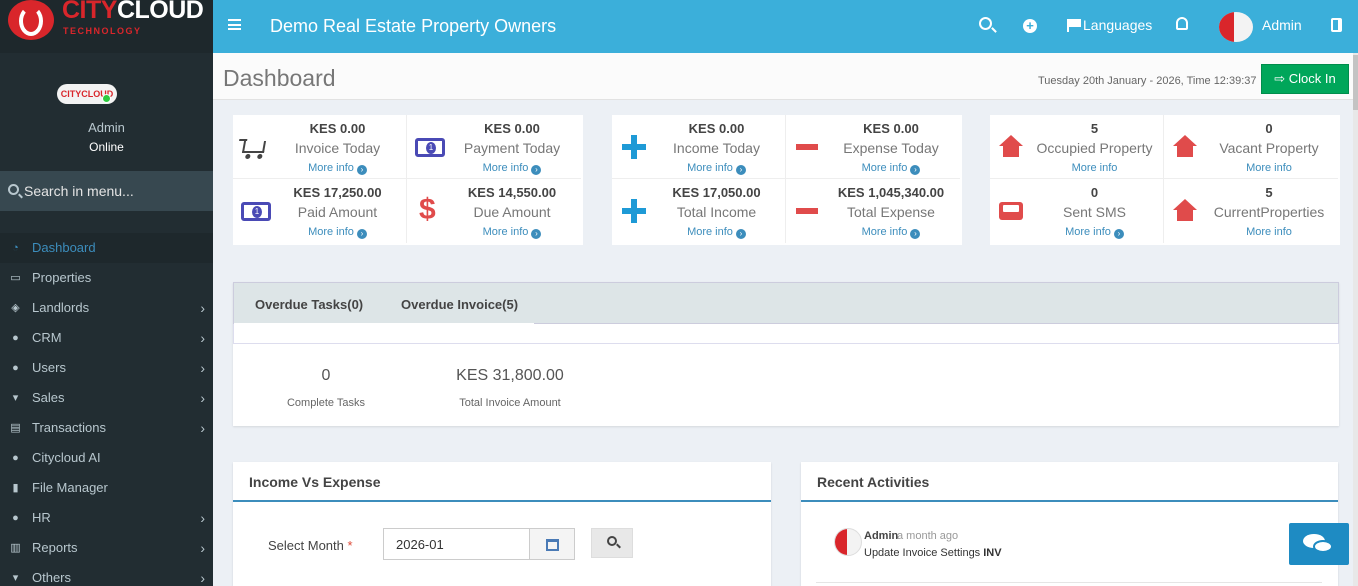  What do you see at coordinates (1281, 78) in the screenshot?
I see `clock-in-icon: ⇨` at bounding box center [1281, 78].